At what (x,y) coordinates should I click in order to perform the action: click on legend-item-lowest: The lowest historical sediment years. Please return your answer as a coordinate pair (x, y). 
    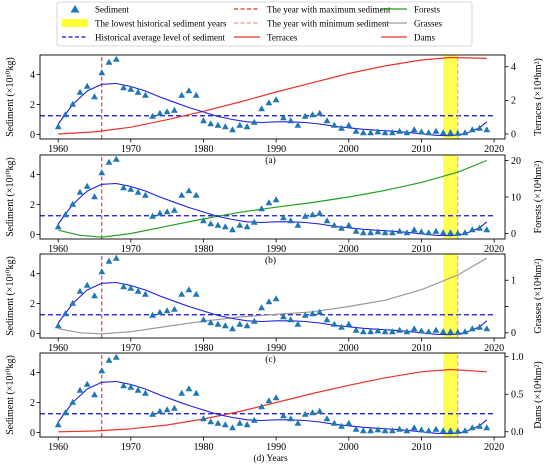
    Looking at the image, I should click on (144, 23).